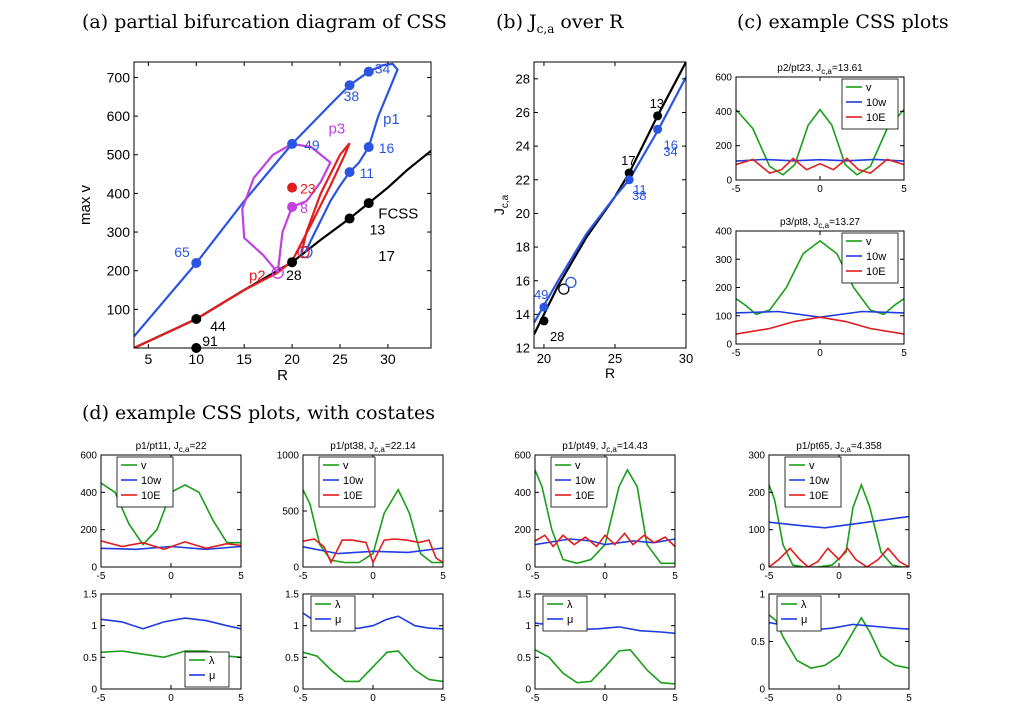 The image size is (1014, 708). What do you see at coordinates (762, 568) in the screenshot?
I see `ytick-label-d4: 0` at bounding box center [762, 568].